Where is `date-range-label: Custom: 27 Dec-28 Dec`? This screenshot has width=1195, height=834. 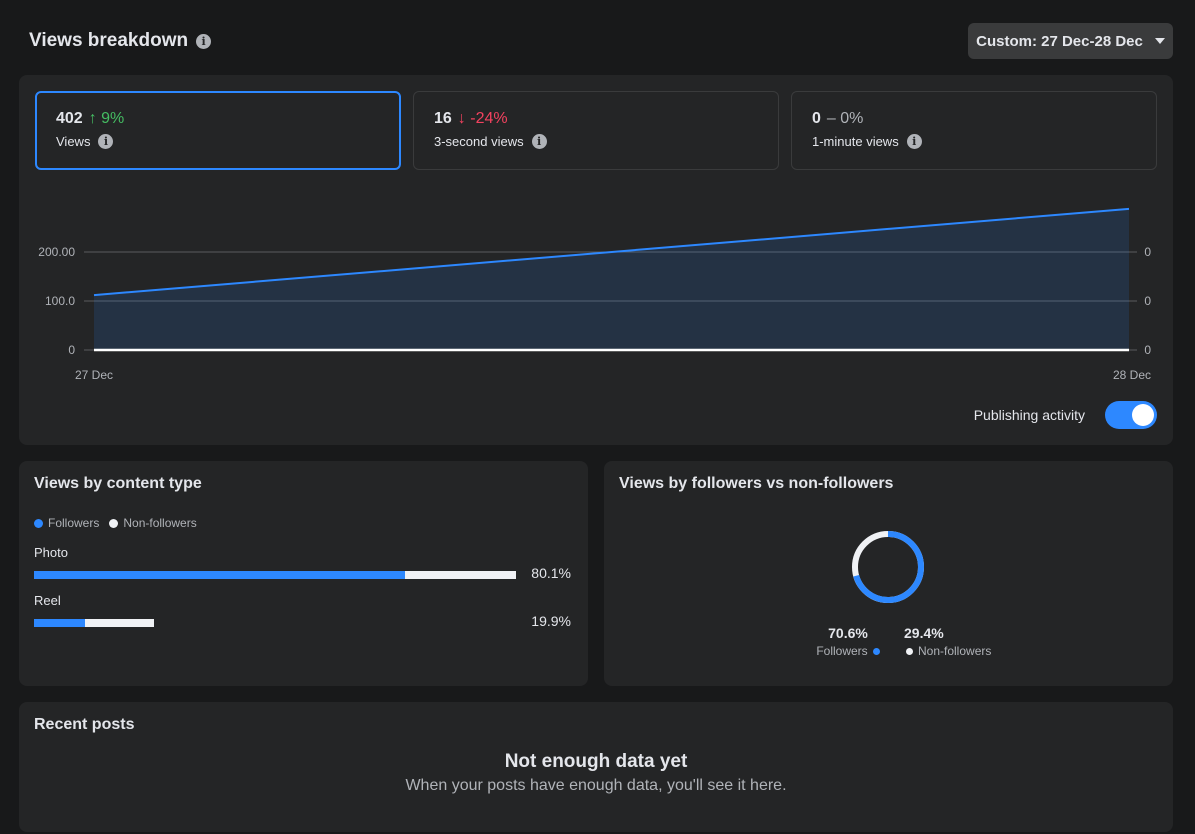 date-range-label: Custom: 27 Dec-28 Dec is located at coordinates (1059, 41).